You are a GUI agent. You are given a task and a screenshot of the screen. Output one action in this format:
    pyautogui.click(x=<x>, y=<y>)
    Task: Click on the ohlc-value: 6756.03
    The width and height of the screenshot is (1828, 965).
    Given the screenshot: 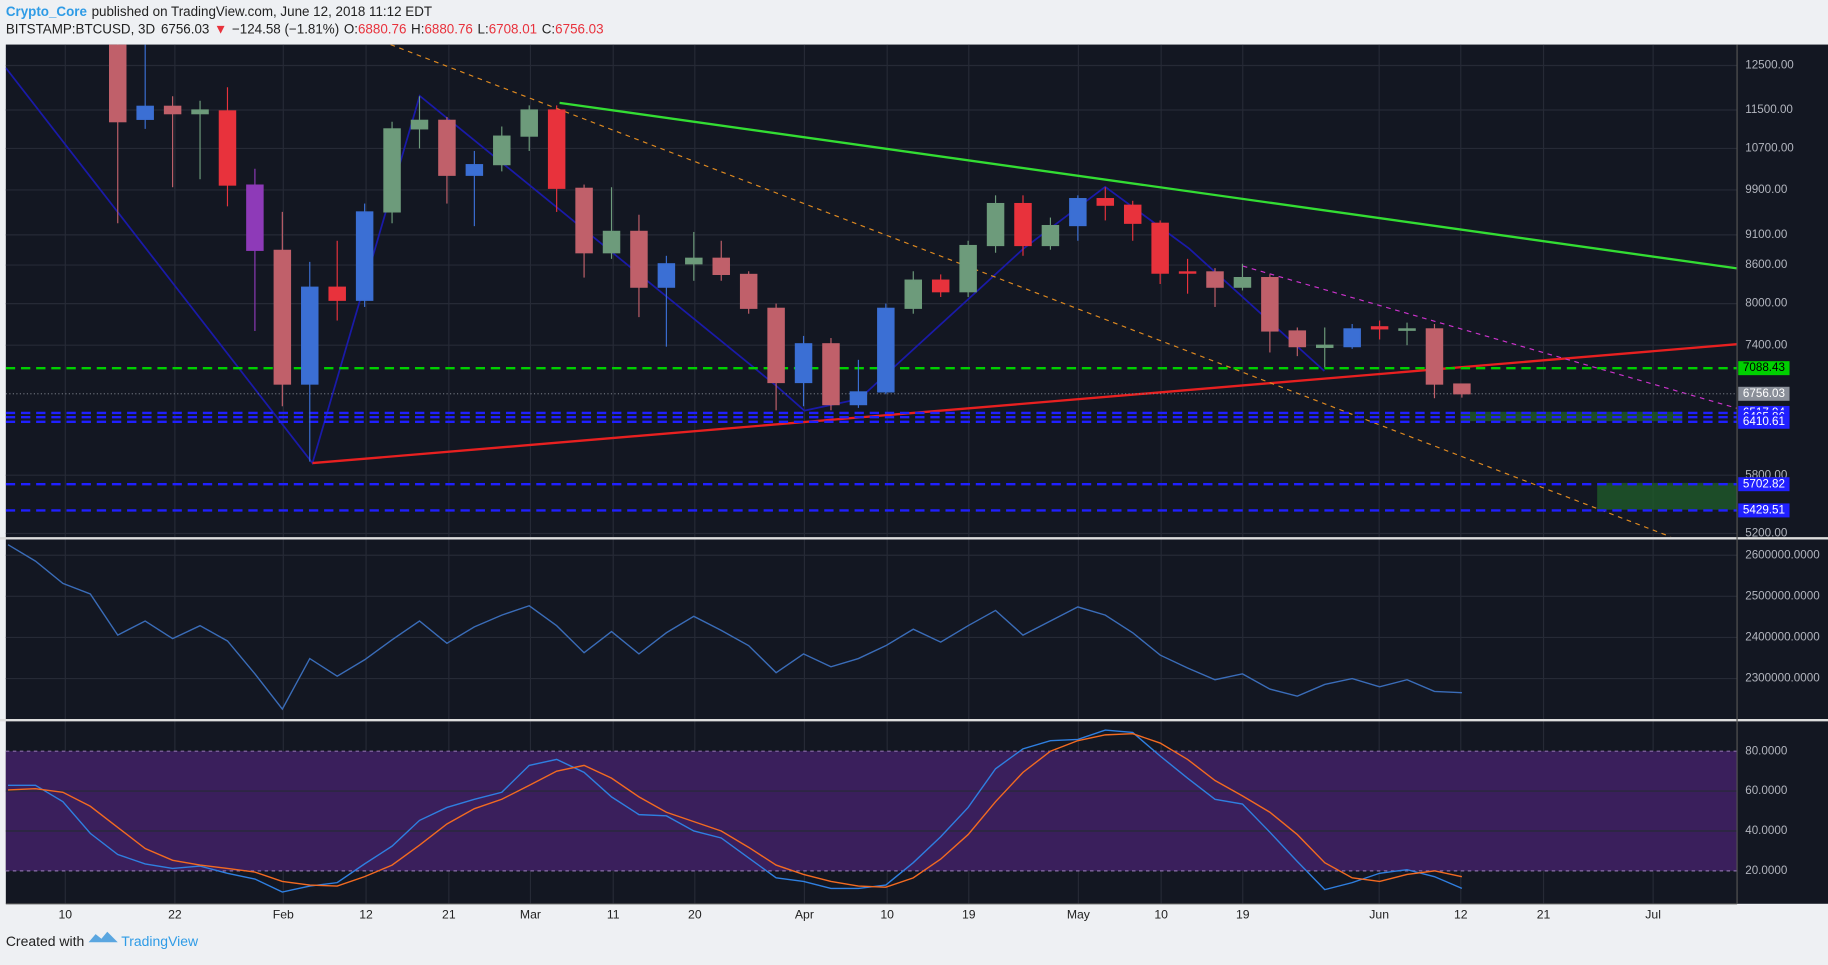 What is the action you would take?
    pyautogui.click(x=579, y=28)
    